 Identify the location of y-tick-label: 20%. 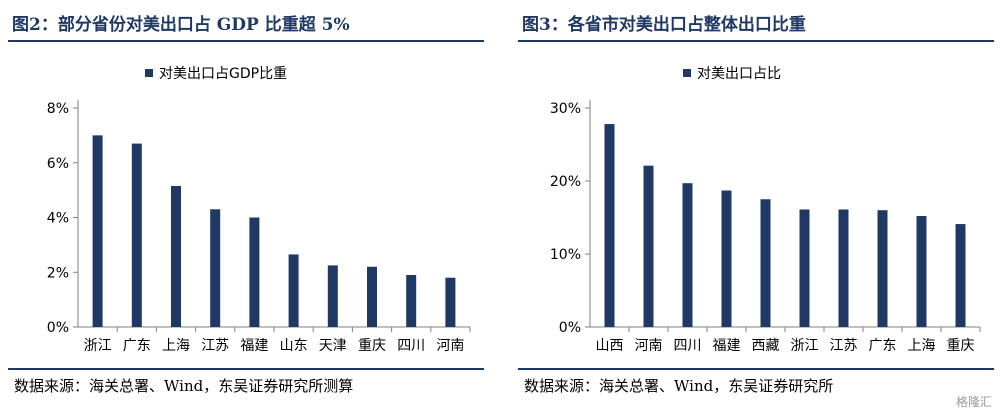
(565, 182).